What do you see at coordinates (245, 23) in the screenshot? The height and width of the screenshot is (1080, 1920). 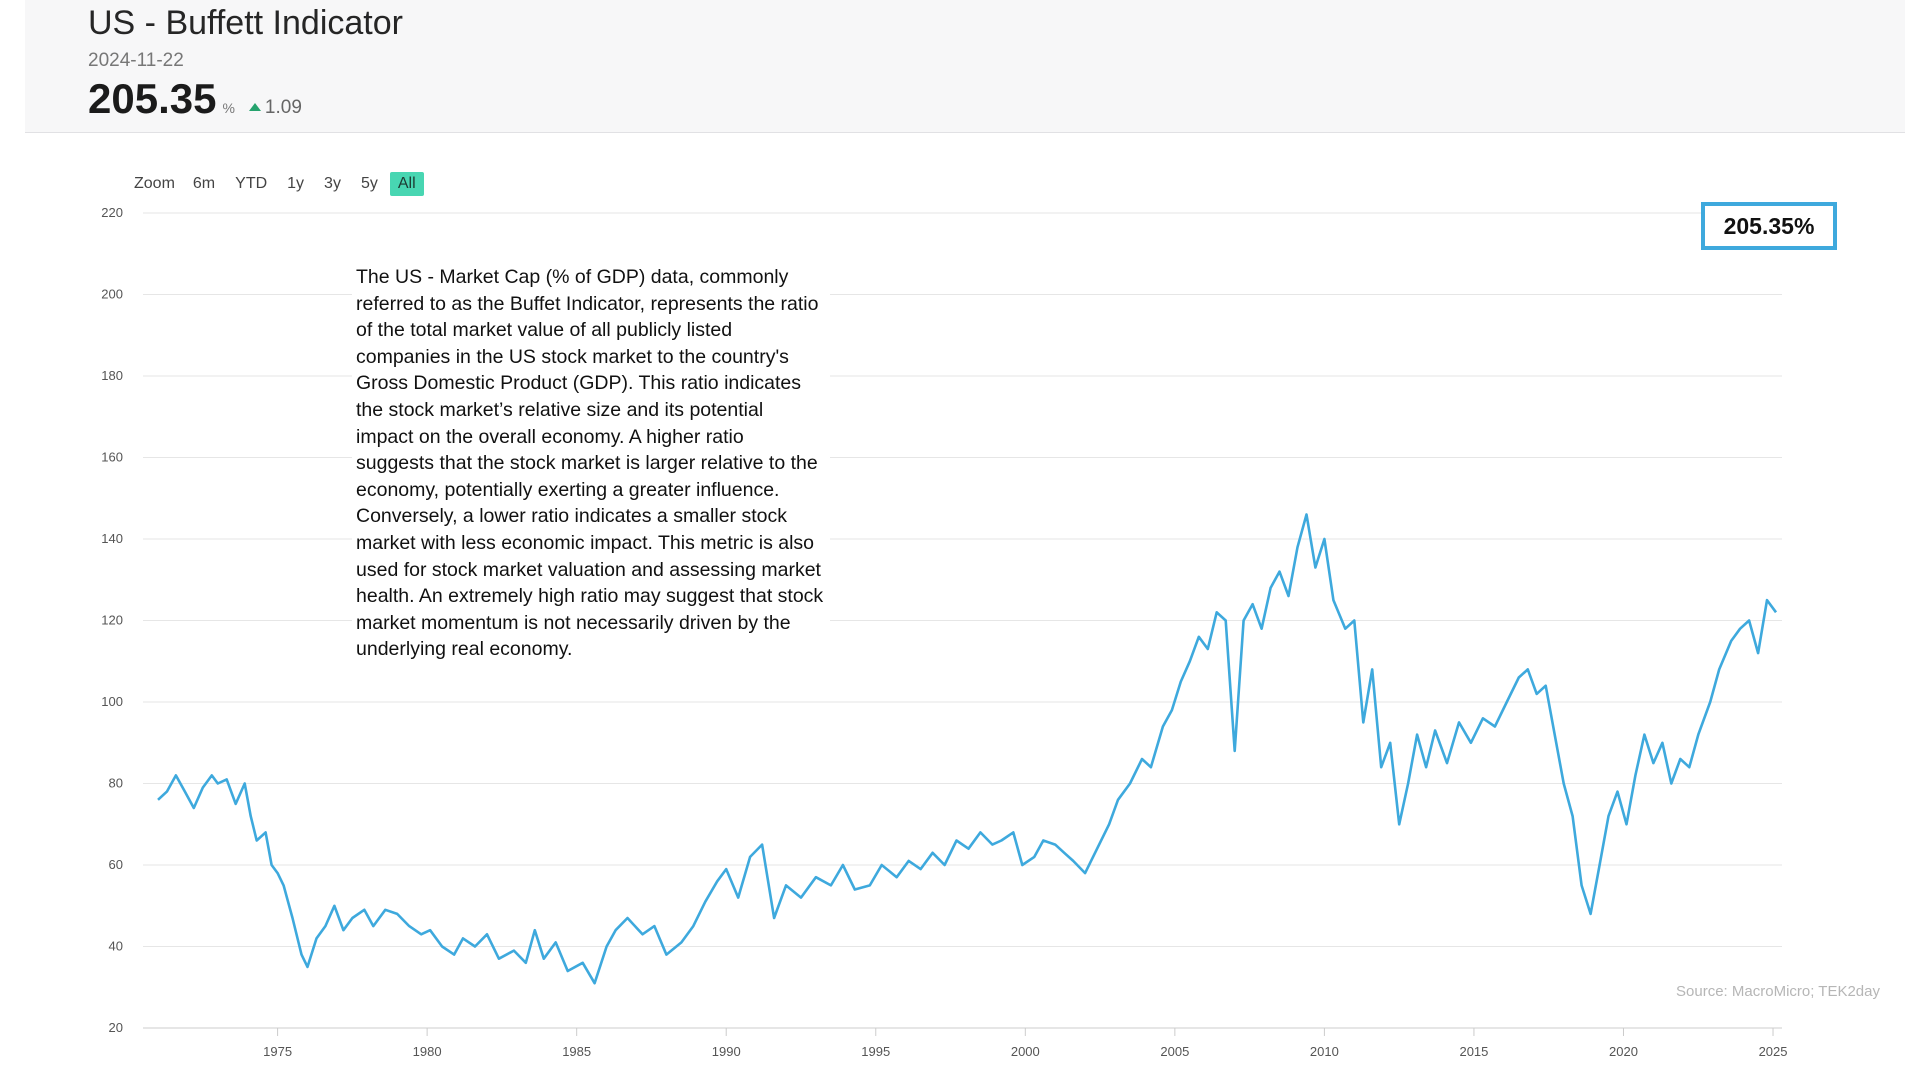 I see `page-title: US - Buffett Indicator` at bounding box center [245, 23].